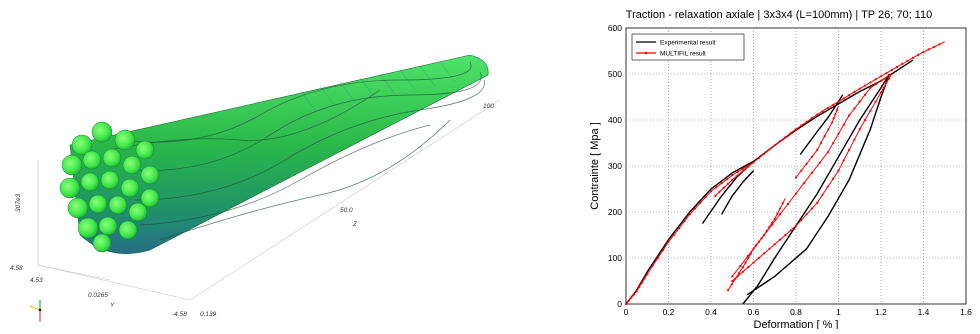  Describe the element at coordinates (595, 165) in the screenshot. I see `y-axis-title: Contrainte [ Mpa ]` at that location.